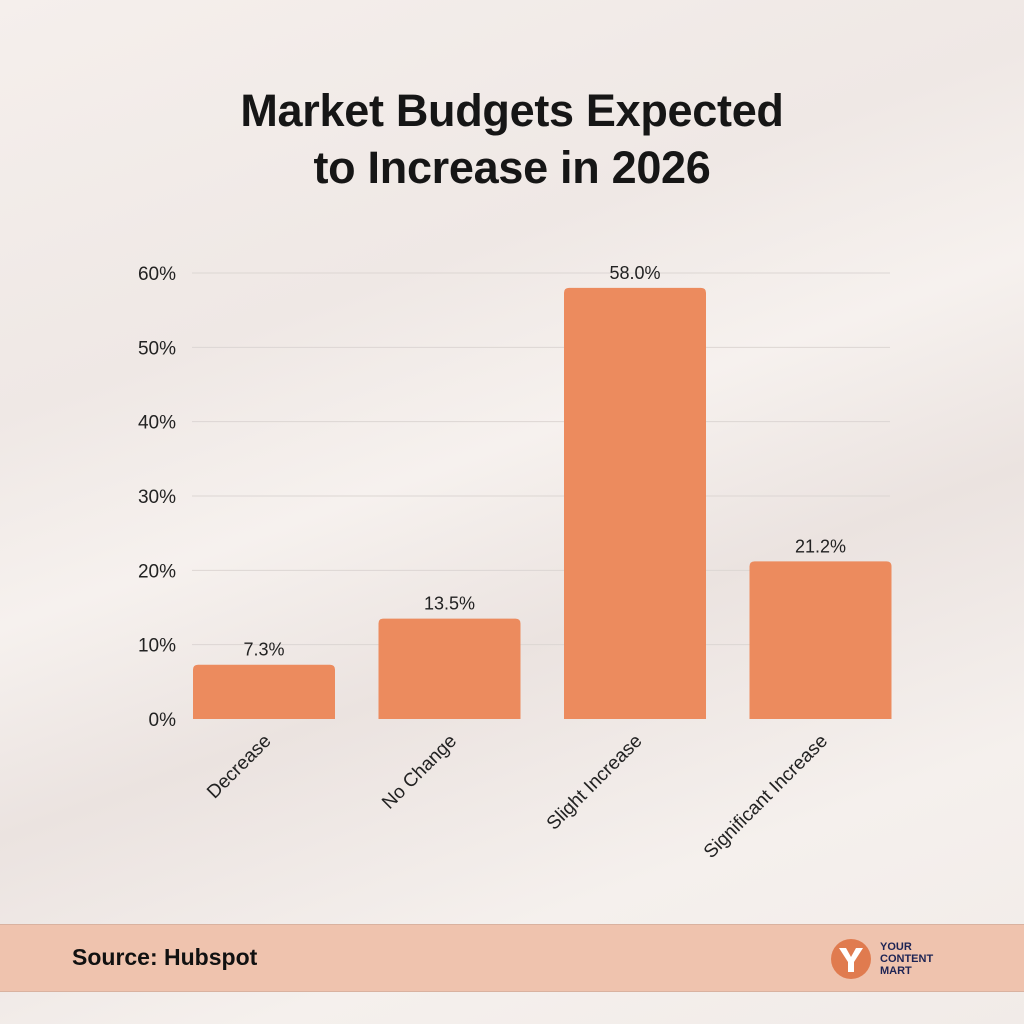 The height and width of the screenshot is (1024, 1024). What do you see at coordinates (157, 497) in the screenshot?
I see `y-tick-label: 30%` at bounding box center [157, 497].